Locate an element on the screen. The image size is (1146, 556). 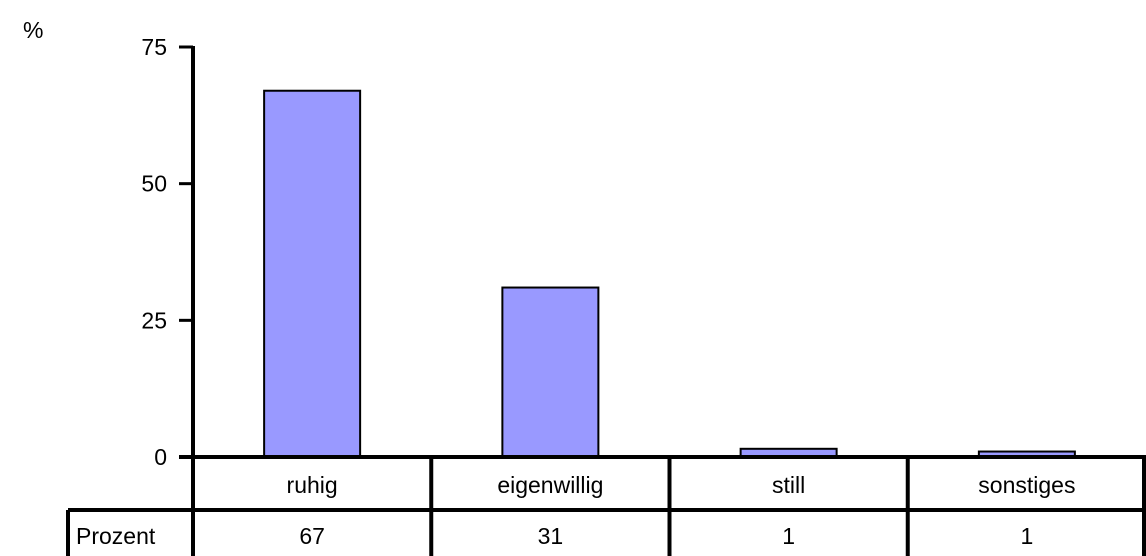
y-tick-label: 50 is located at coordinates (154, 184).